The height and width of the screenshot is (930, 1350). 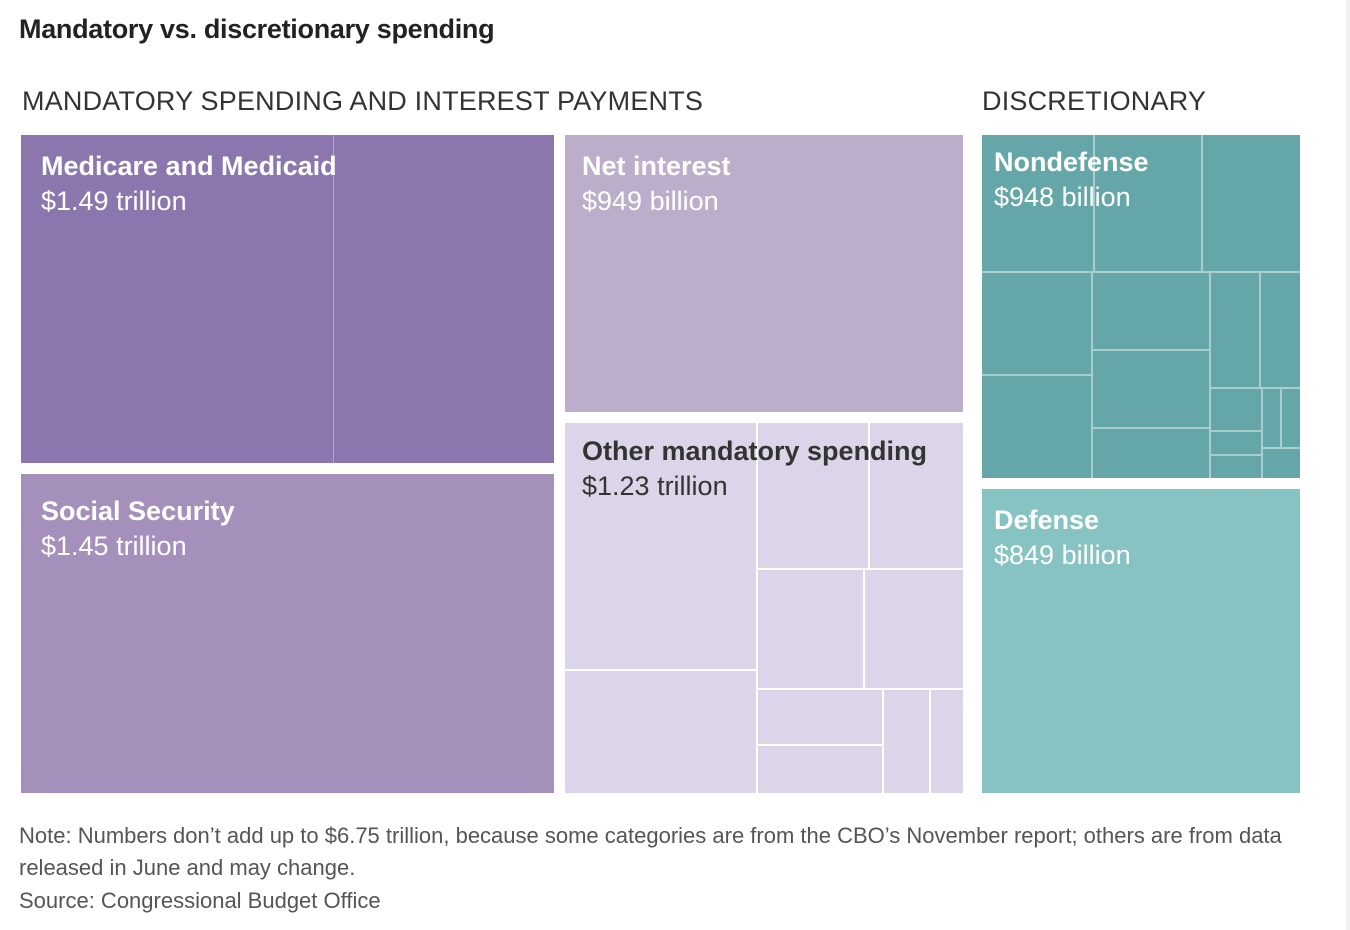 What do you see at coordinates (1047, 520) in the screenshot?
I see `tile-label-defense: Defense` at bounding box center [1047, 520].